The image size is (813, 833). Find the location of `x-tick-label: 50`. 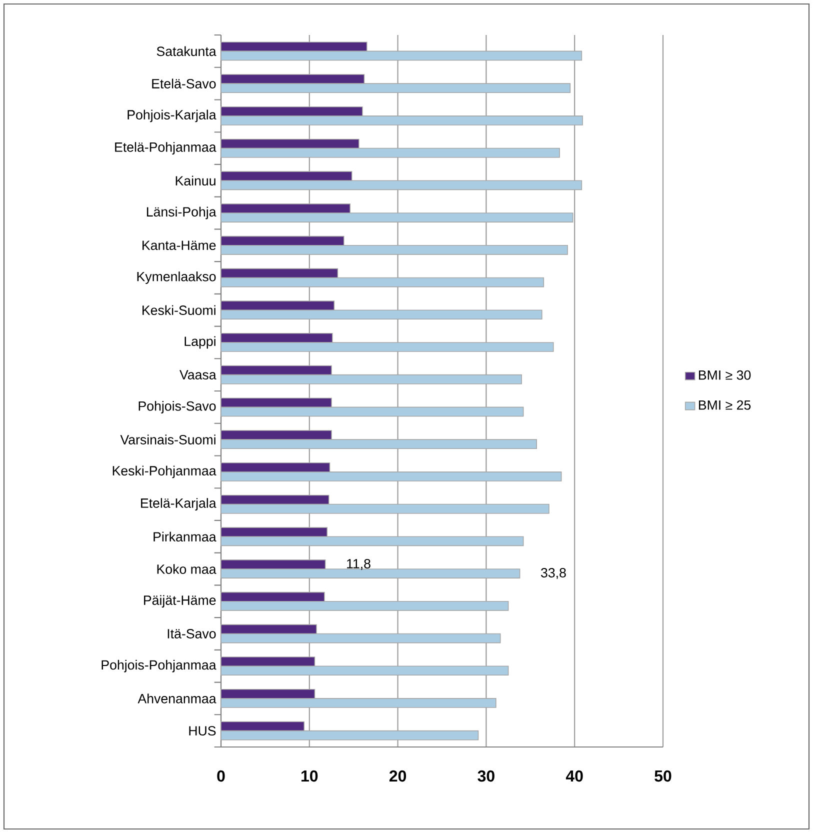

x-tick-label: 50 is located at coordinates (663, 776).